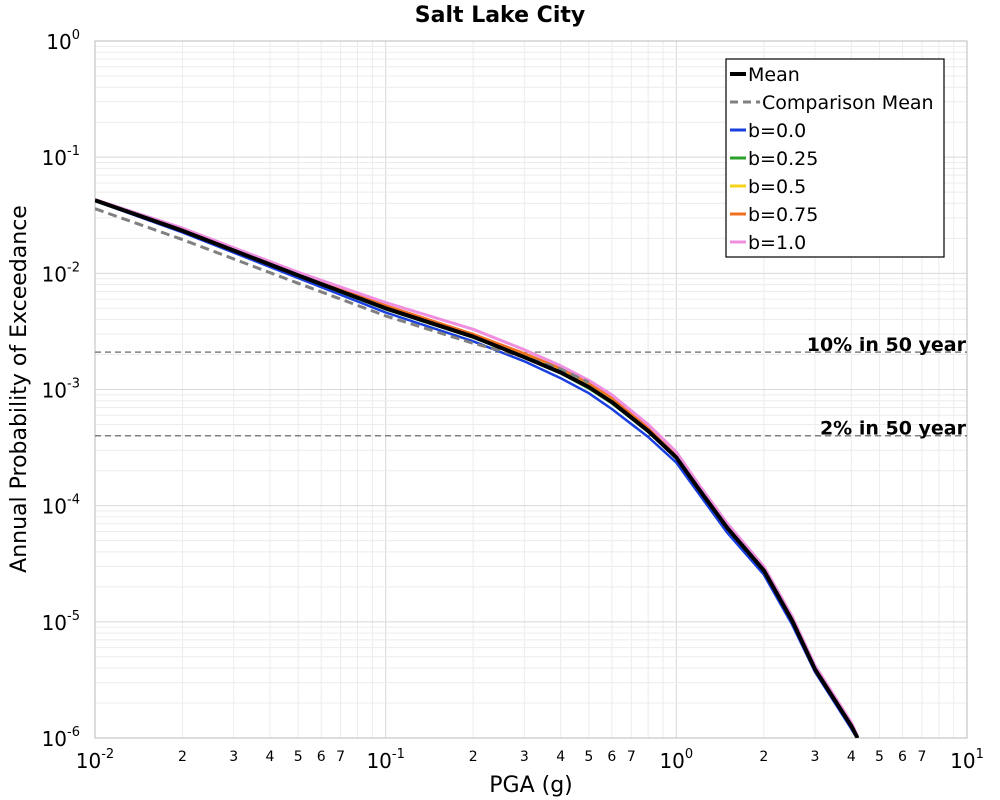 This screenshot has width=1000, height=800. What do you see at coordinates (676, 760) in the screenshot?
I see `x-tick-label: 10⁰` at bounding box center [676, 760].